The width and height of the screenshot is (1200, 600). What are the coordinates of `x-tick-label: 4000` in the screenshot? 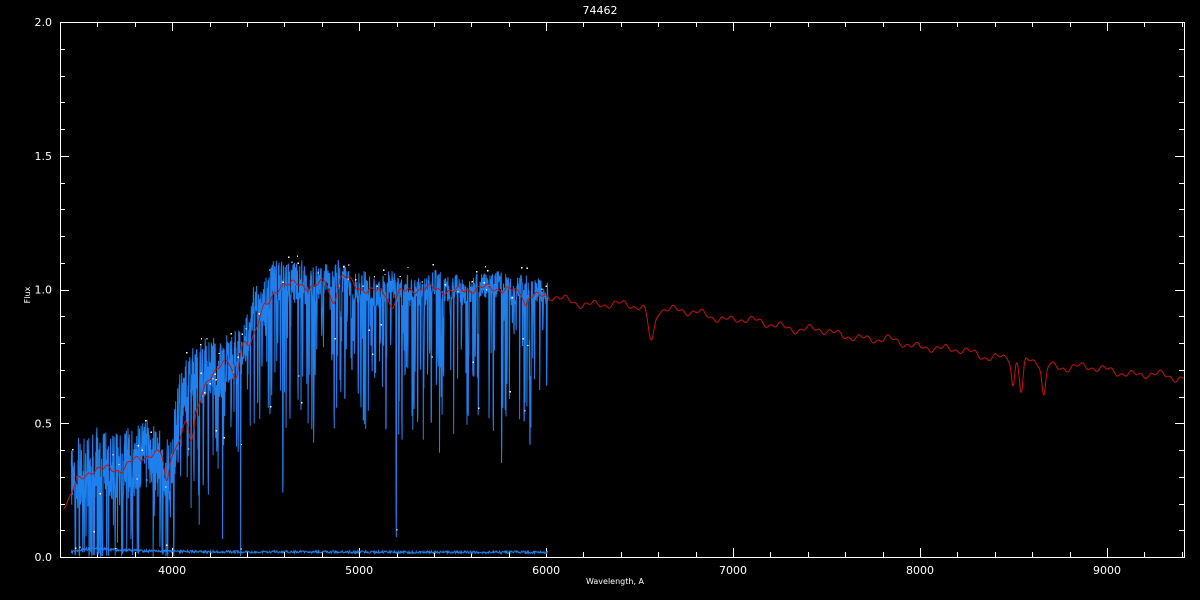 It's located at (172, 570).